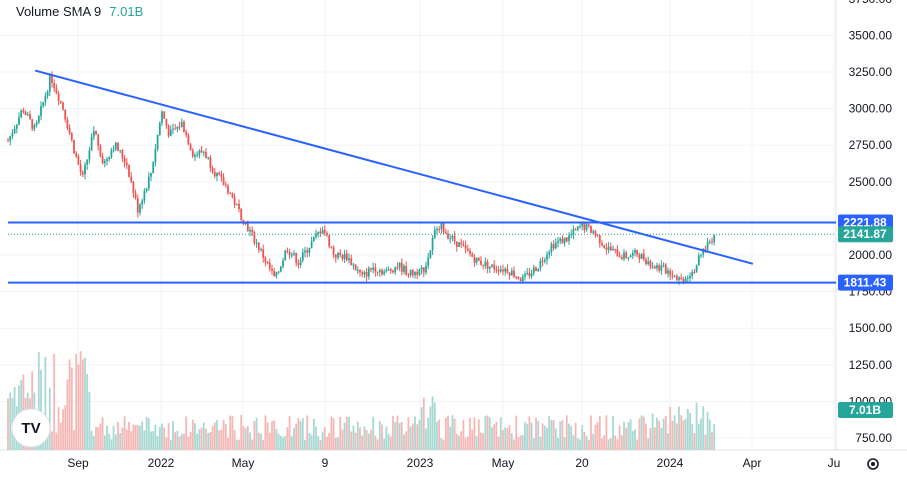 This screenshot has width=907, height=477. I want to click on price-tag-label: 7.01B, so click(865, 410).